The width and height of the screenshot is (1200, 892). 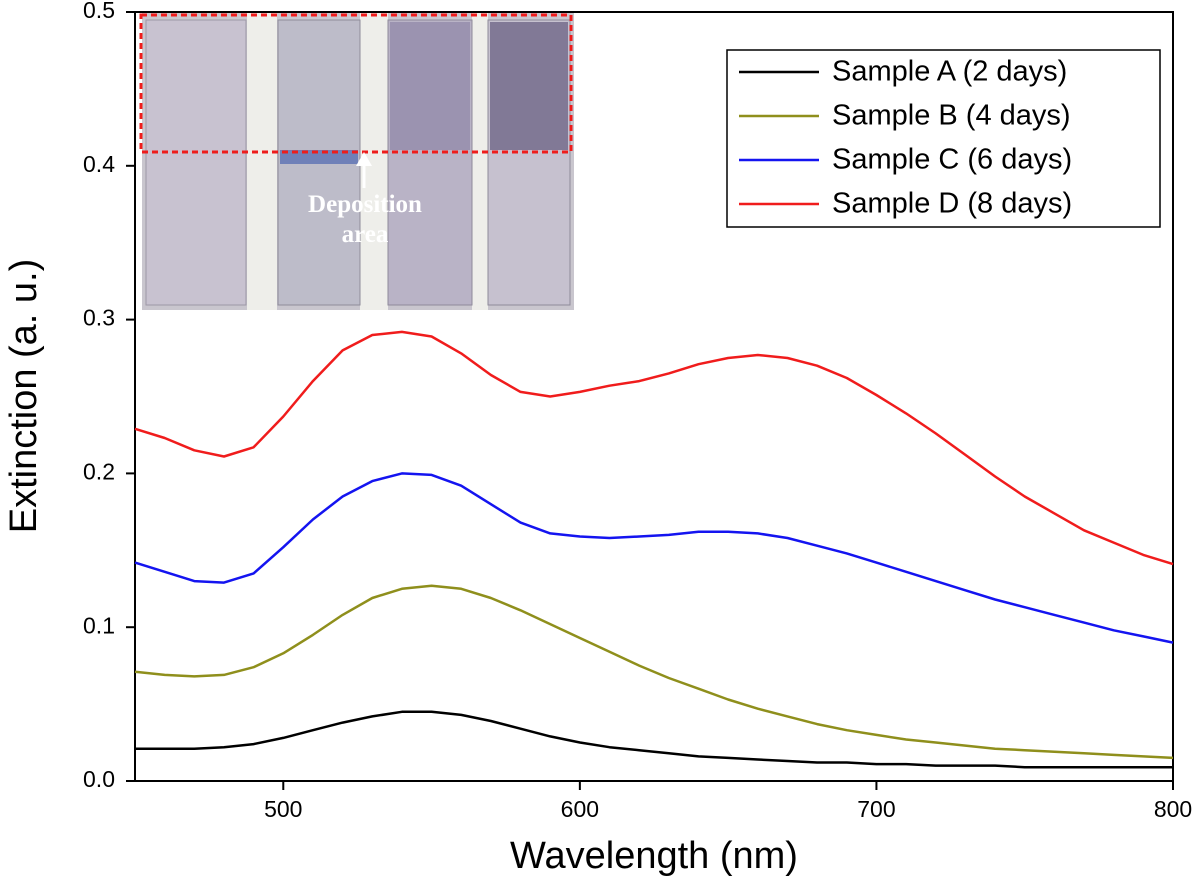 I want to click on series-line, so click(x=654, y=739).